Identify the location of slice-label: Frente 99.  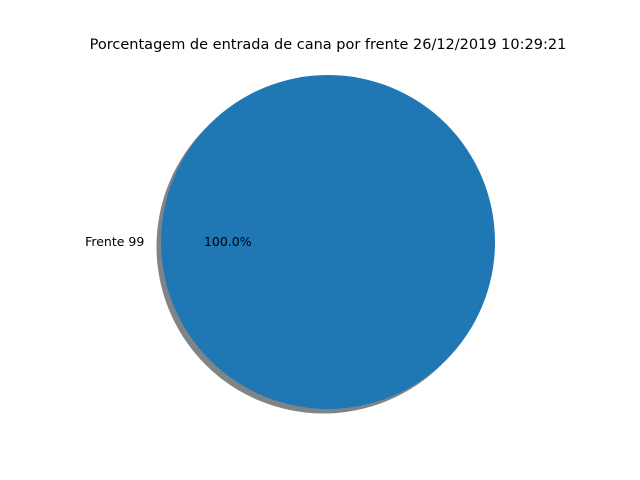
(114, 241).